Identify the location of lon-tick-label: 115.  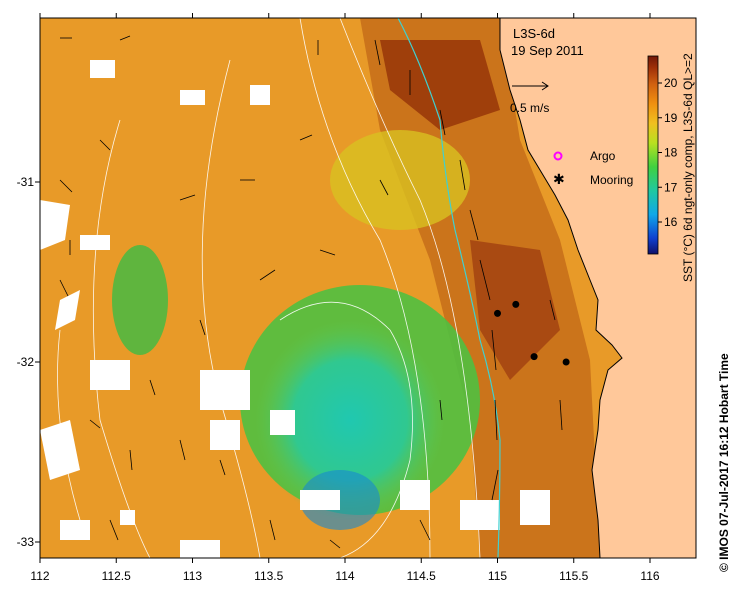
(497, 576).